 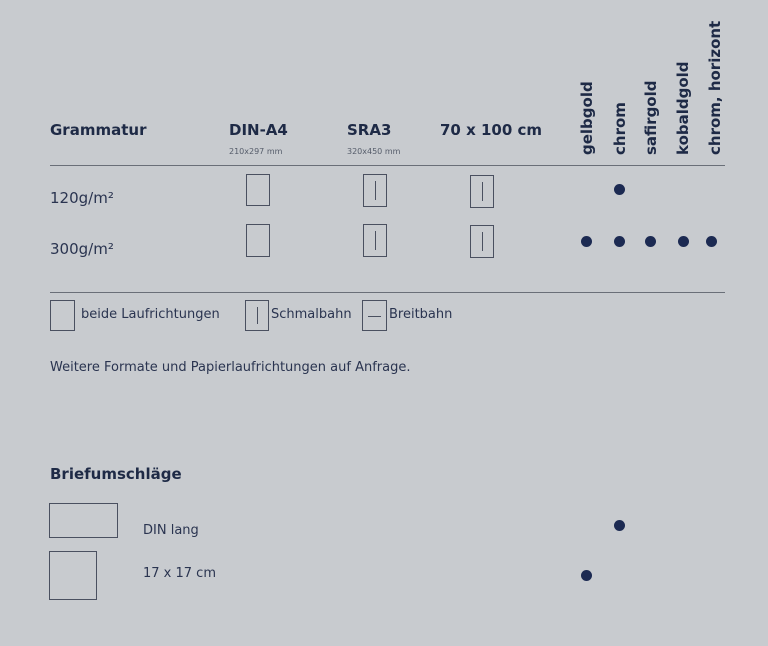 What do you see at coordinates (258, 130) in the screenshot?
I see `header-din-a4: DIN-A4` at bounding box center [258, 130].